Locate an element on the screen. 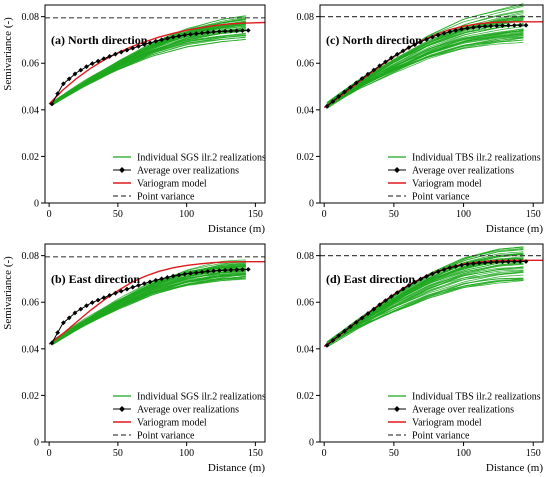 The width and height of the screenshot is (550, 477). legend-label: Variogram model is located at coordinates (172, 184).